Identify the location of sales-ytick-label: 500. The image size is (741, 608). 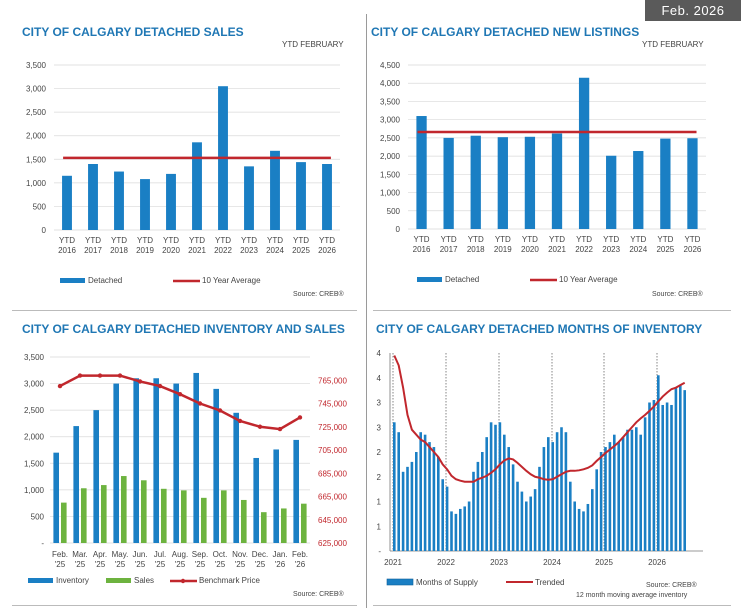
(40, 206).